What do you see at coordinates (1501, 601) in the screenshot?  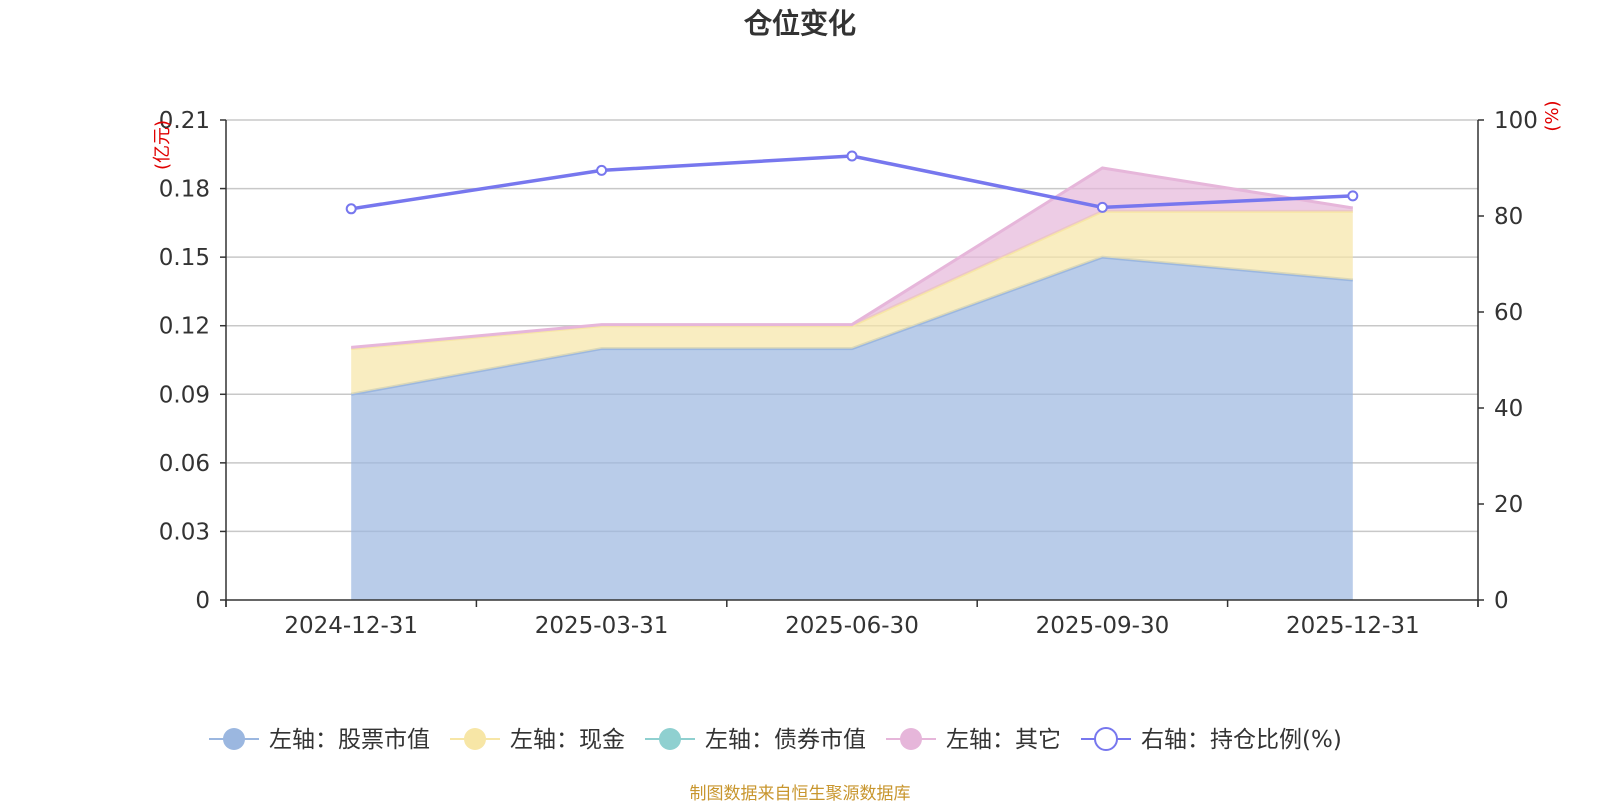 I see `right-axis-tick-label: 0` at bounding box center [1501, 601].